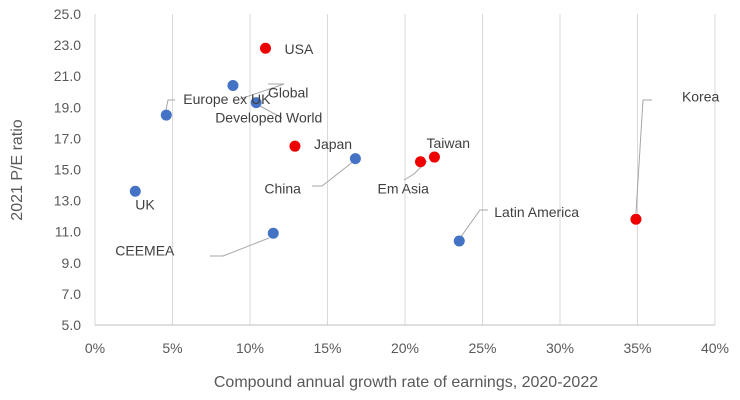  What do you see at coordinates (473, 224) in the screenshot?
I see `leader-line-latin-america` at bounding box center [473, 224].